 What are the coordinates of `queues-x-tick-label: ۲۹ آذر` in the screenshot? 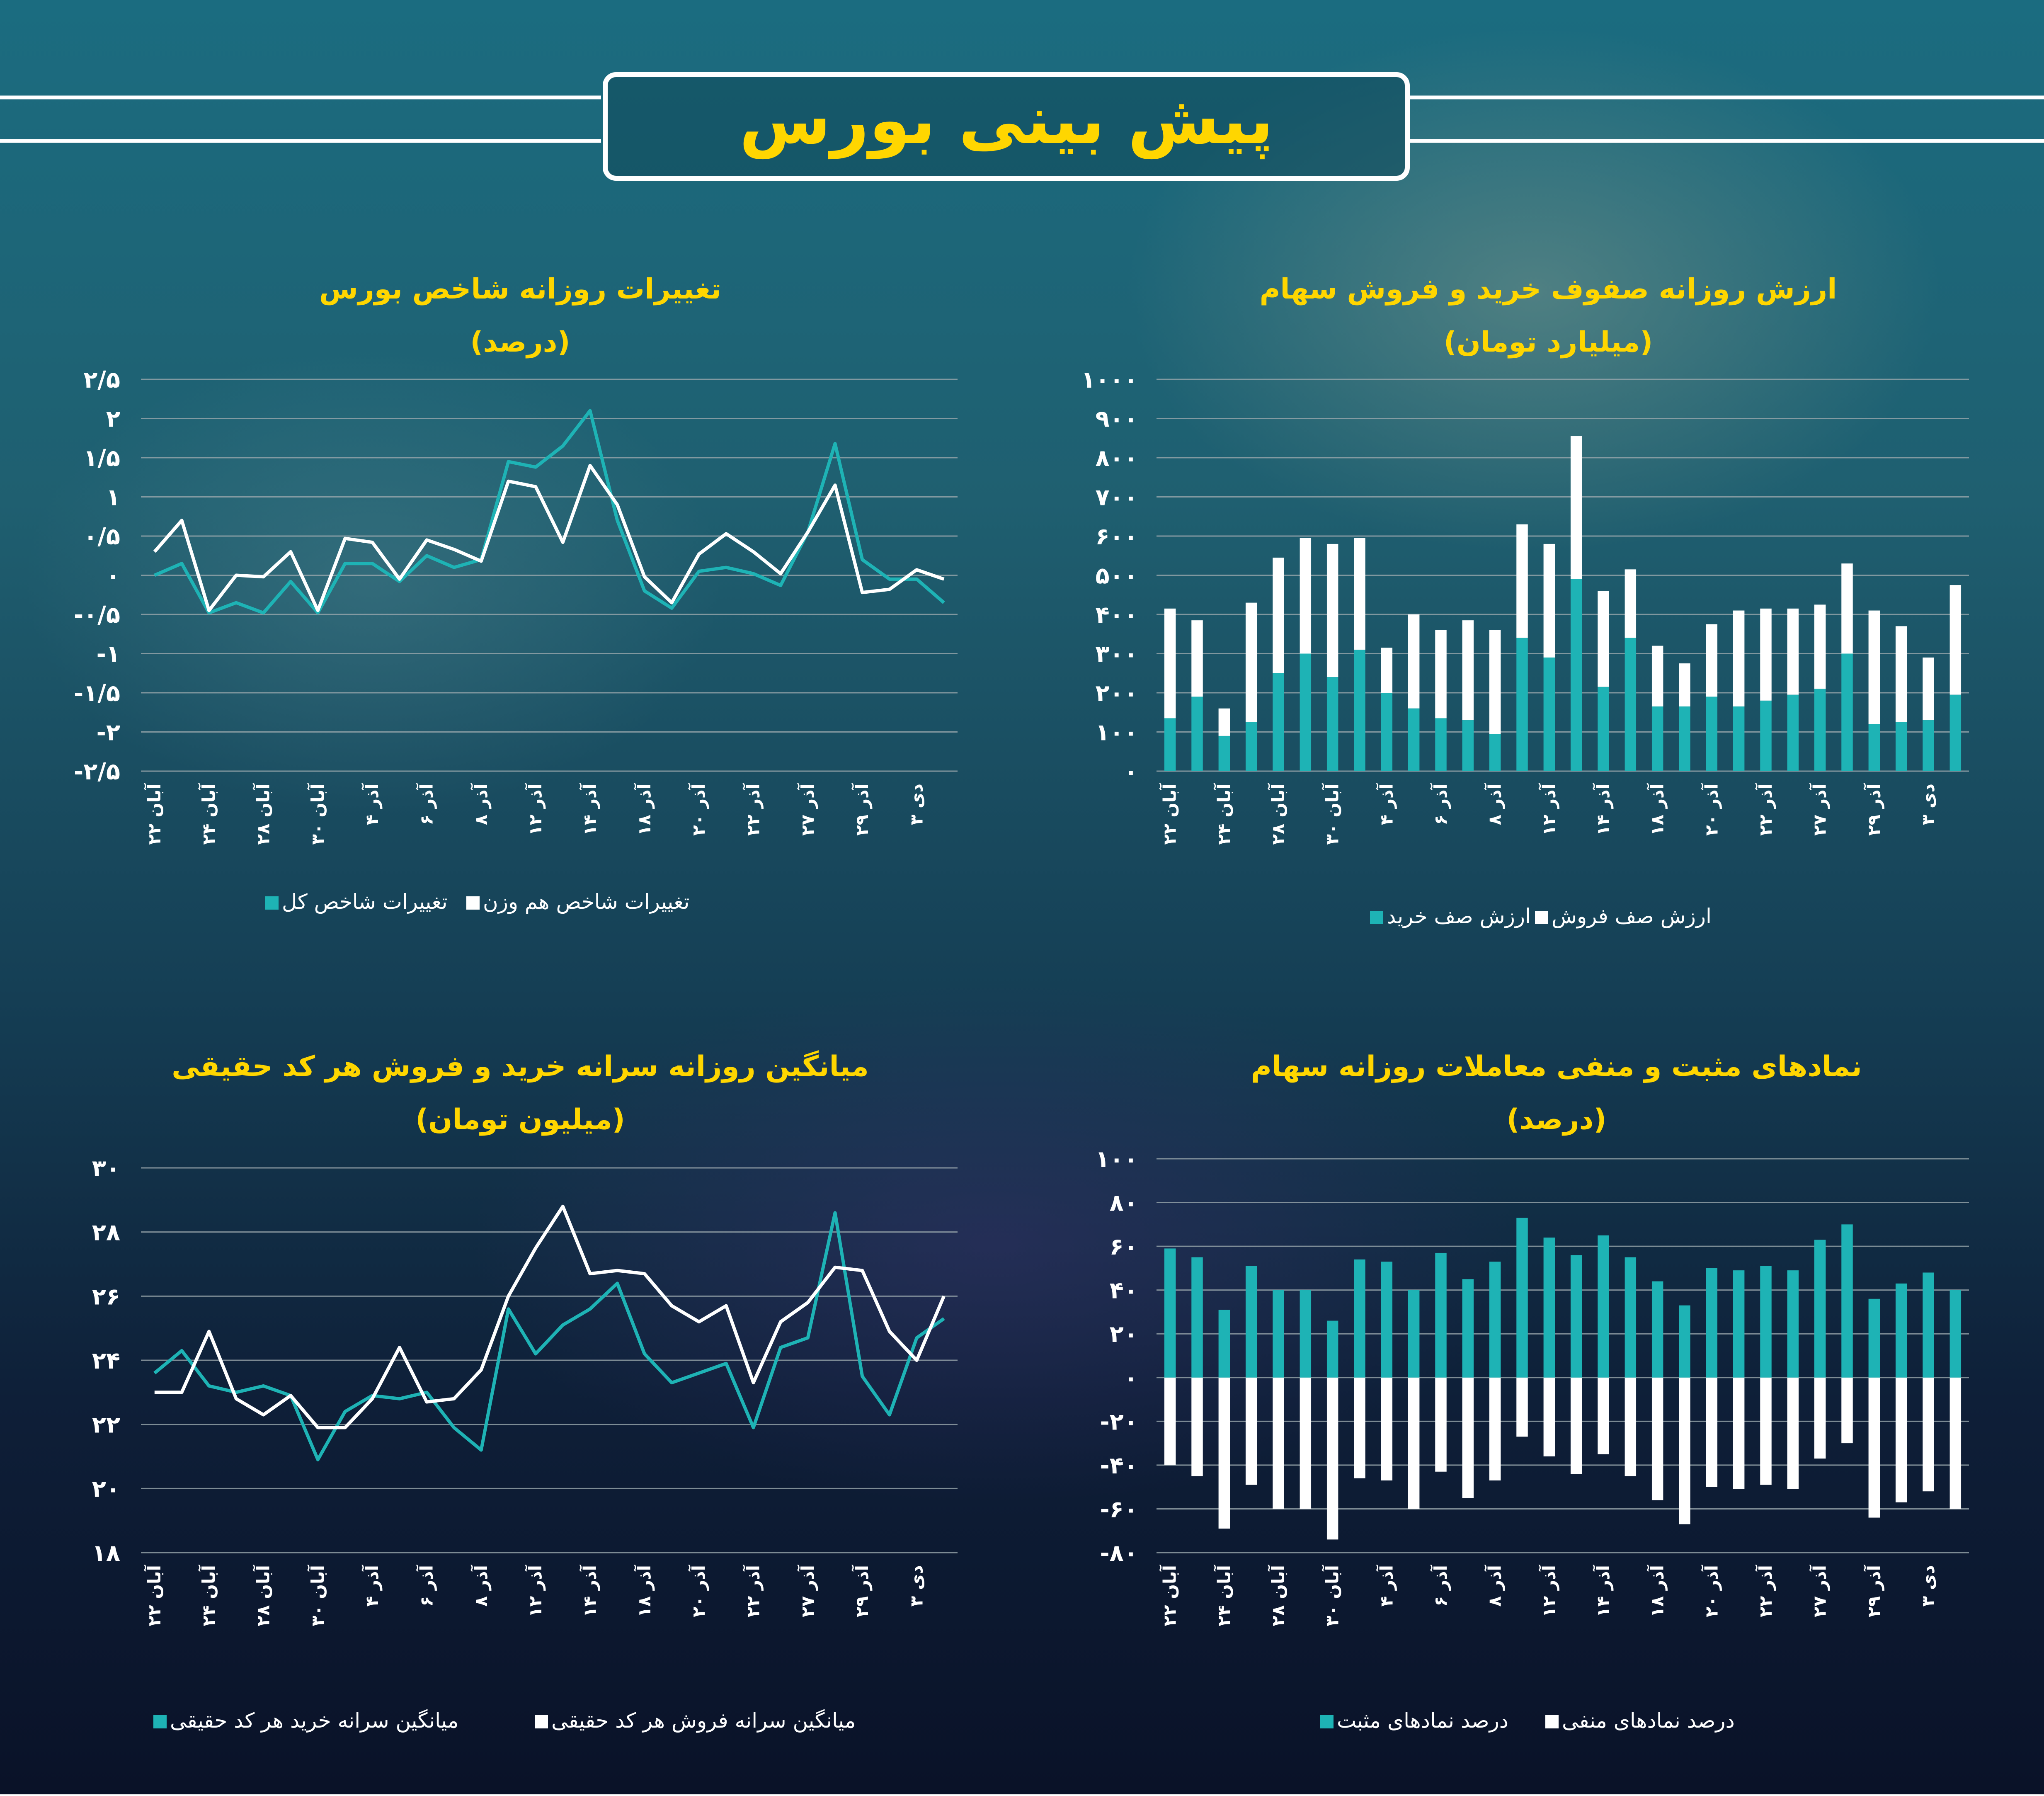 It's located at (1874, 809).